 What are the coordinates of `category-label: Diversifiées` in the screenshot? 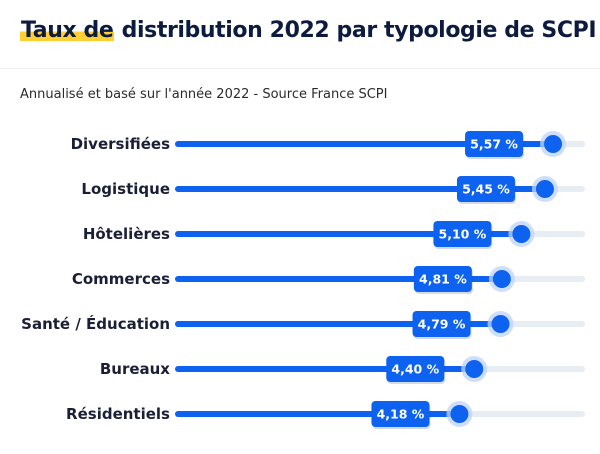 It's located at (120, 144).